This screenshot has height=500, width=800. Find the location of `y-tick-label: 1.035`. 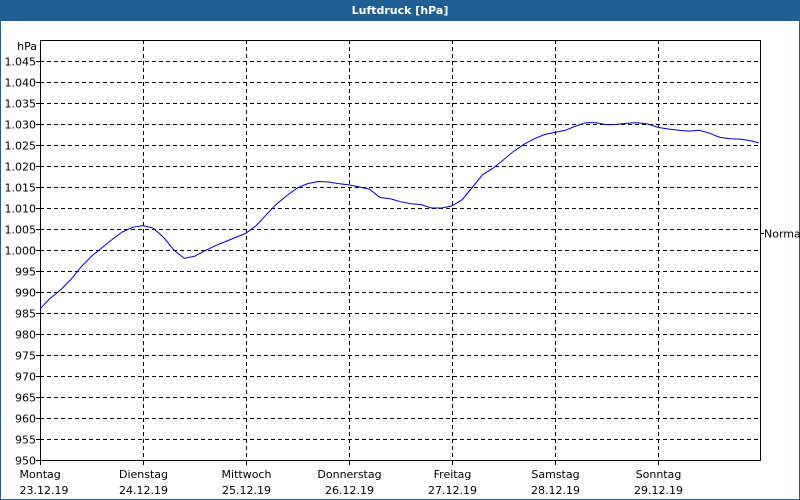

y-tick-label: 1.035 is located at coordinates (21, 104).